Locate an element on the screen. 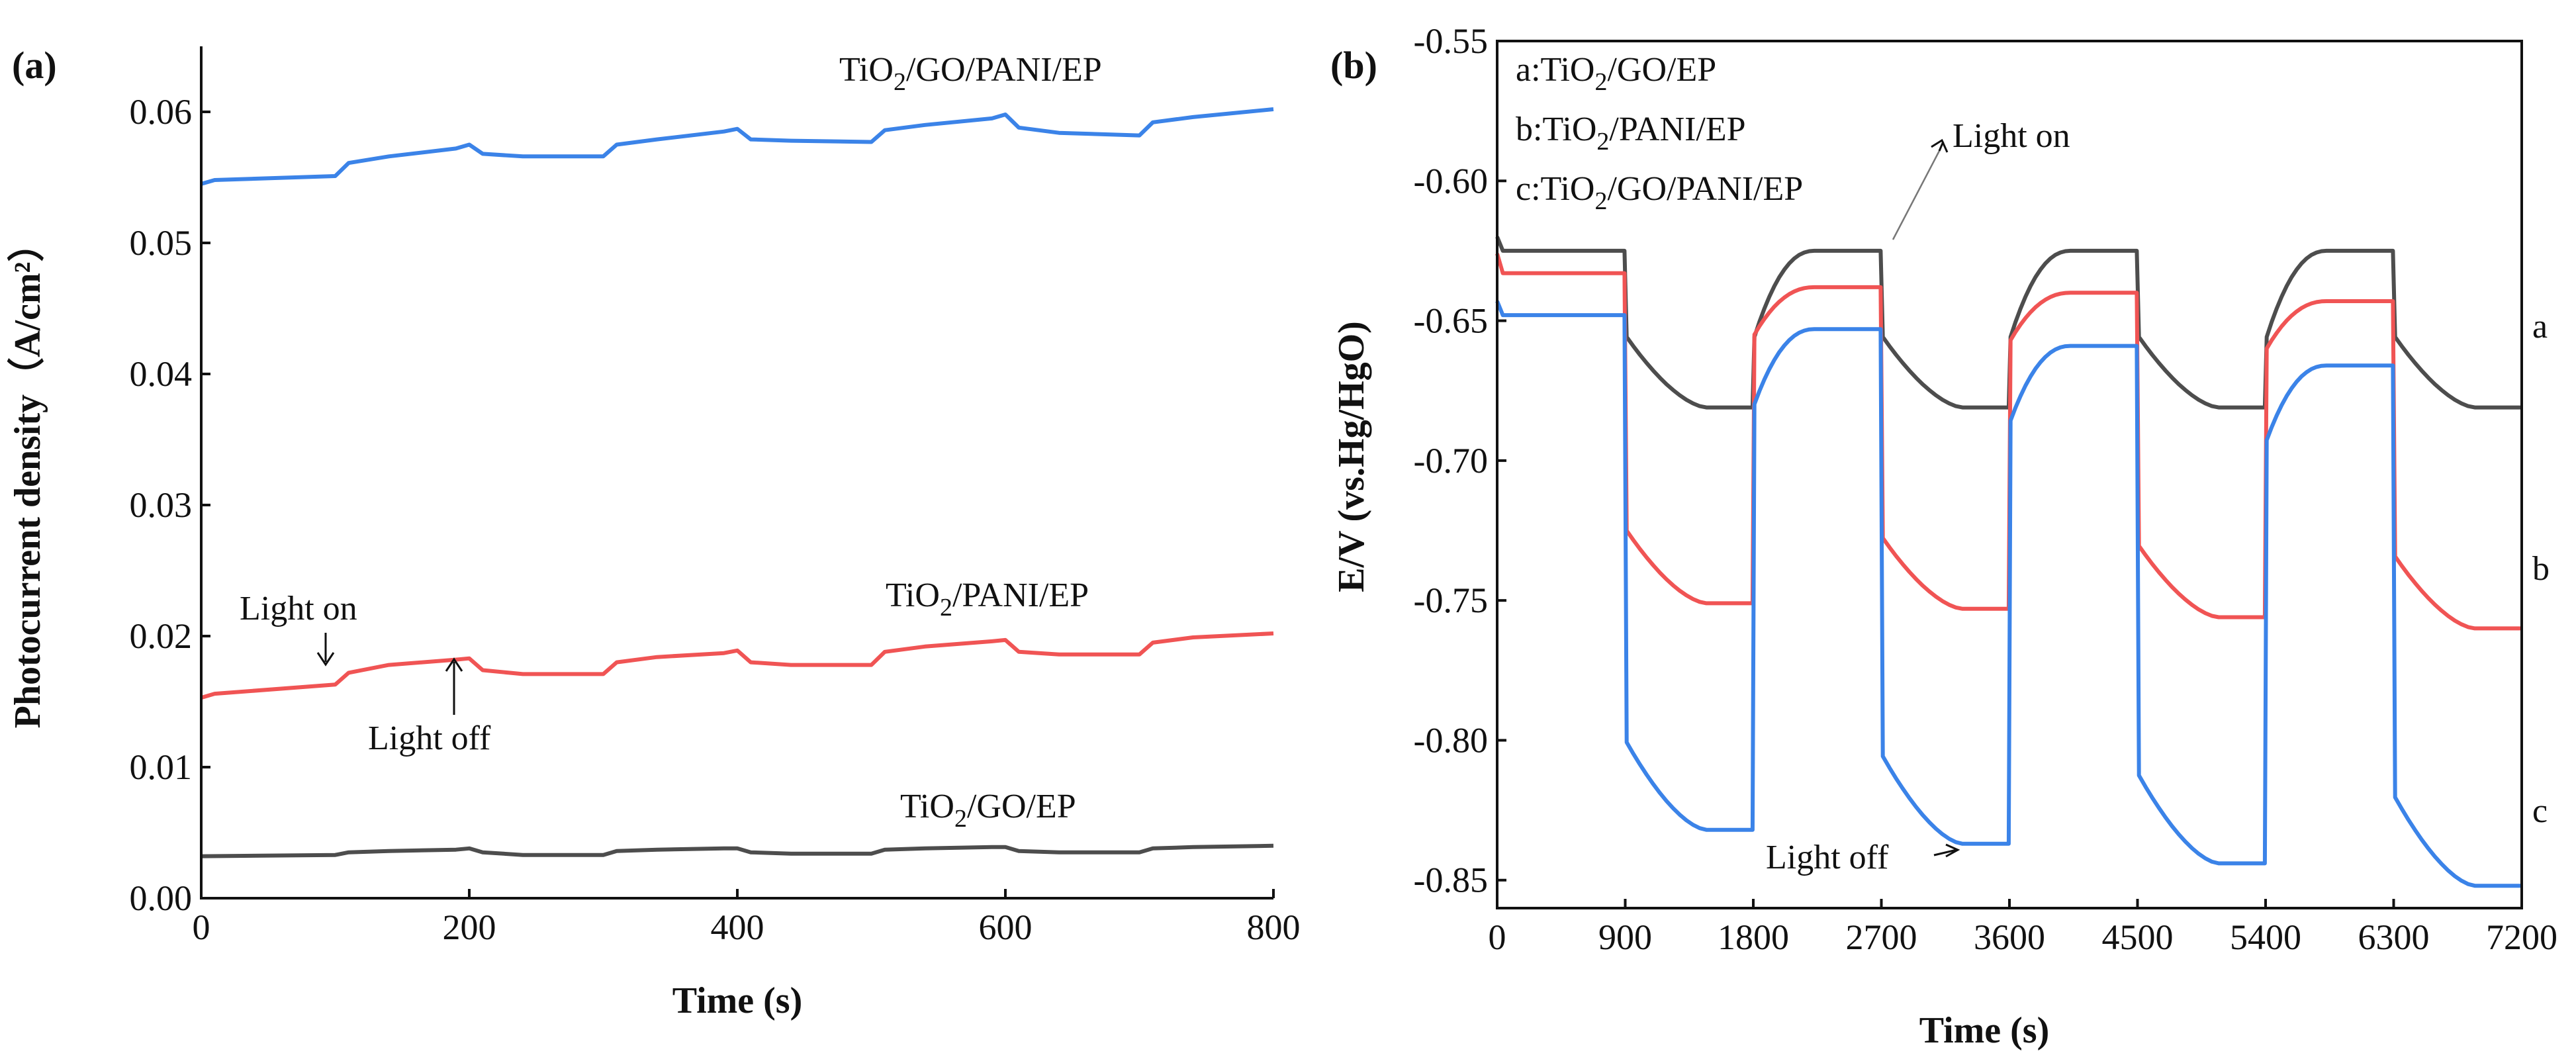 This screenshot has width=2576, height=1063. b-x-tick-label: 6300 is located at coordinates (2394, 937).